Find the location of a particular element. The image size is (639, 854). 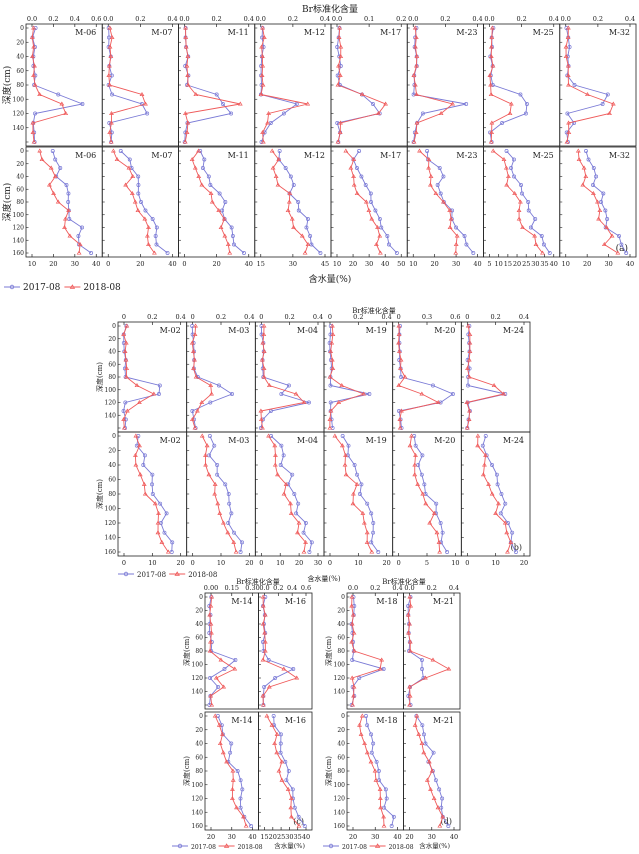

x-tick-label: 25 is located at coordinates (526, 264).